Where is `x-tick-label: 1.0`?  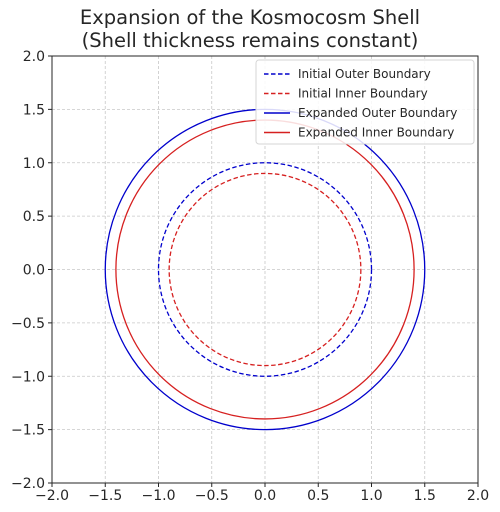
x-tick-label: 1.0 is located at coordinates (371, 496).